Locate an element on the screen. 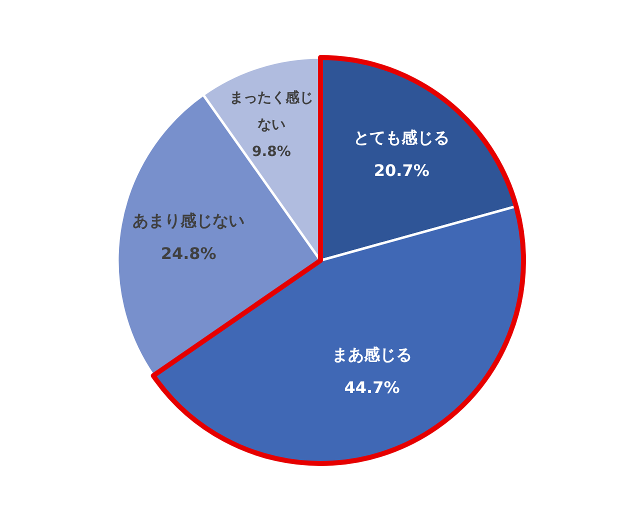  slice-label: まったく感じない is located at coordinates (271, 112).